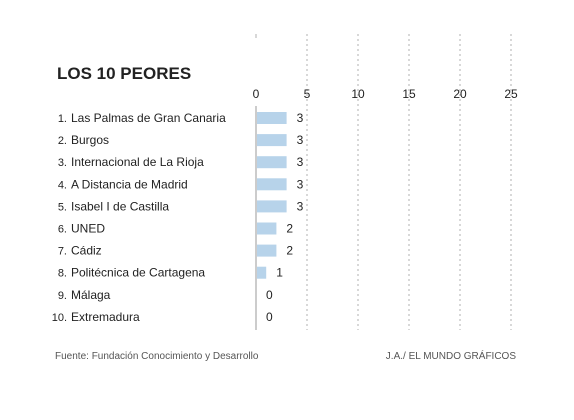 The width and height of the screenshot is (574, 420). What do you see at coordinates (62, 252) in the screenshot?
I see `rank-label: 7.` at bounding box center [62, 252].